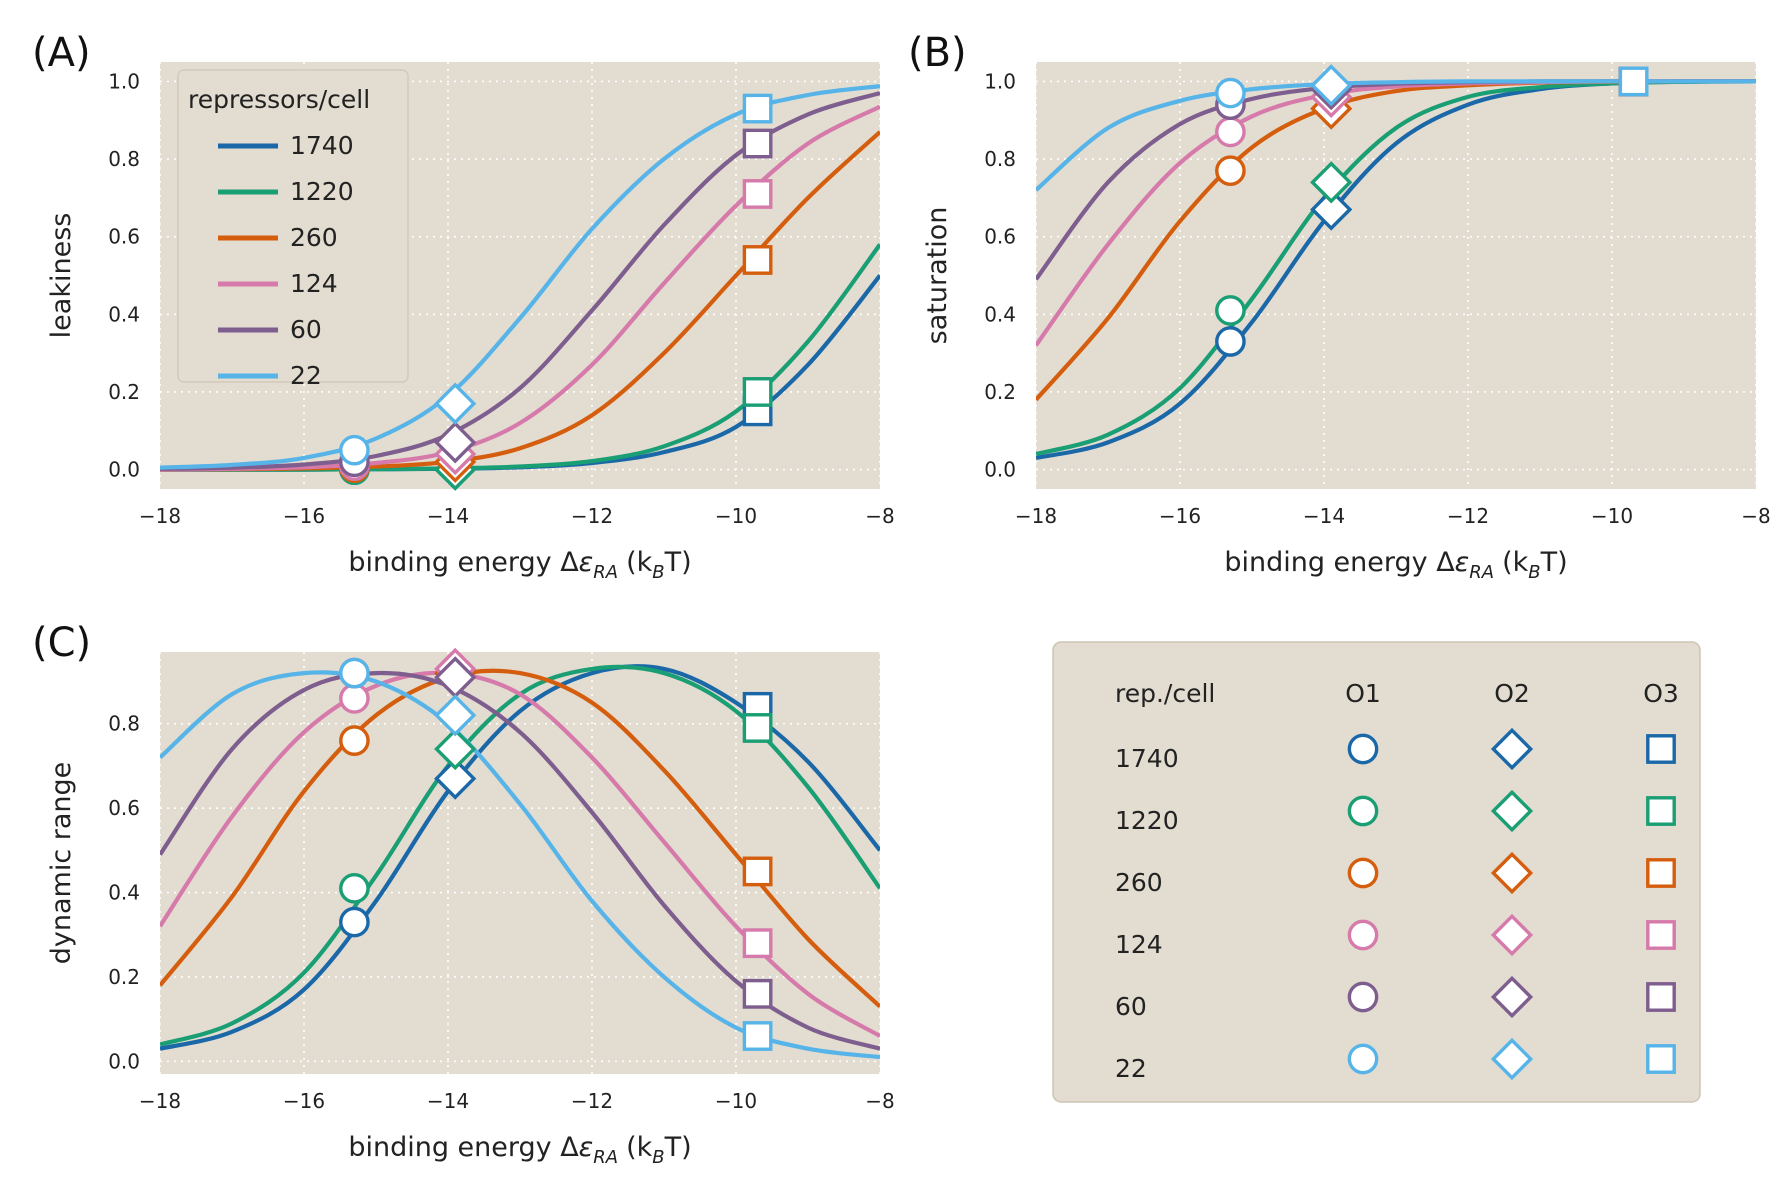  Describe the element at coordinates (322, 145) in the screenshot. I see `legend-entry-label: 1740` at that location.